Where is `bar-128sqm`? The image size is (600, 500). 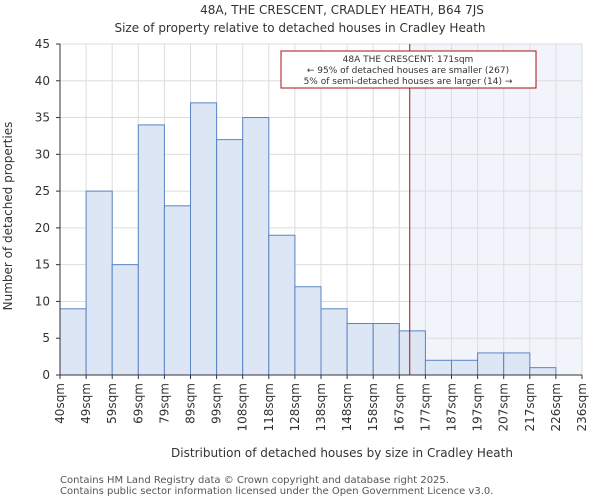
bar-128sqm is located at coordinates (308, 331).